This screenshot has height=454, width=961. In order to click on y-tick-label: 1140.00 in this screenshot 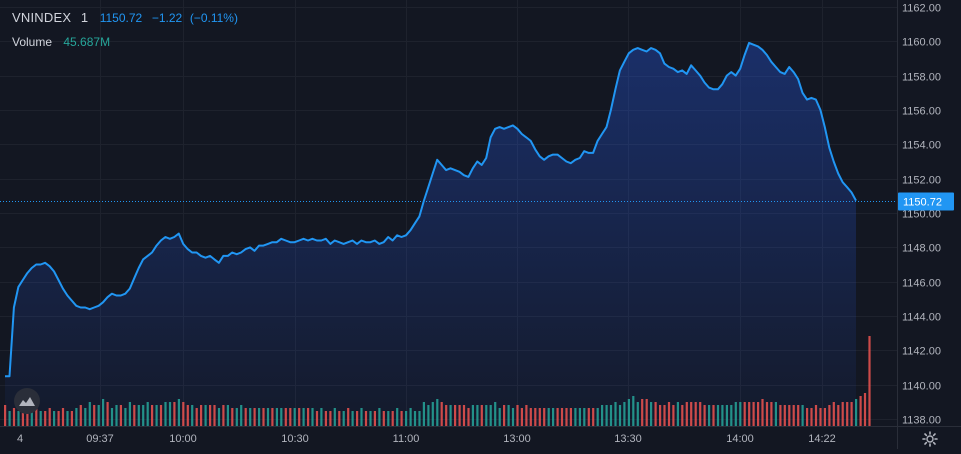, I will do `click(921, 387)`.